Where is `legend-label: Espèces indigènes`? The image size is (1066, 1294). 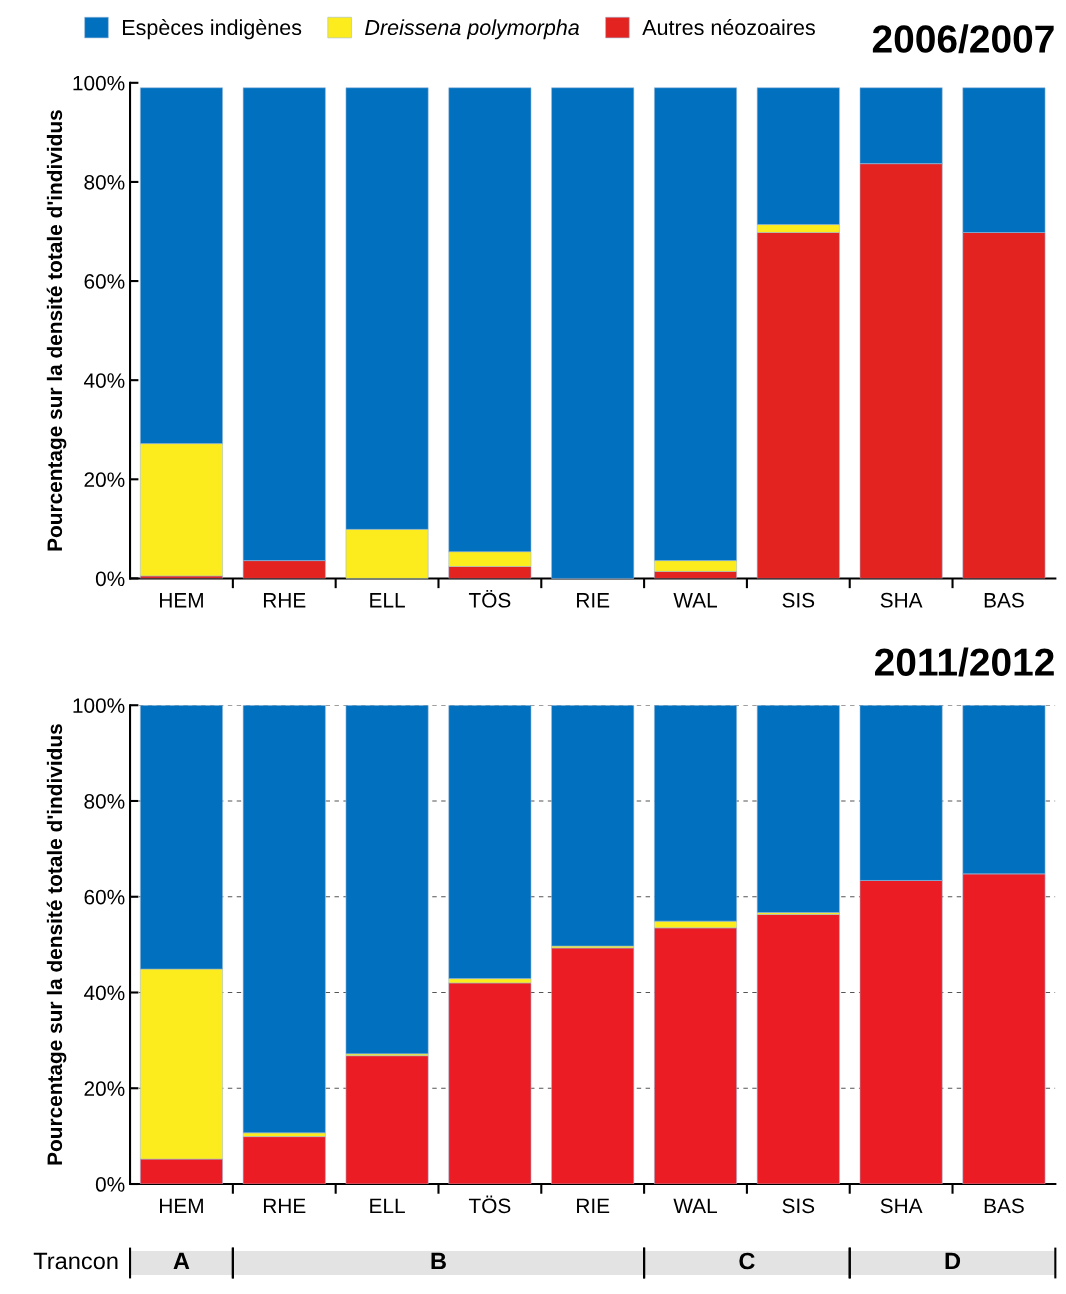
legend-label: Espèces indigènes is located at coordinates (212, 29).